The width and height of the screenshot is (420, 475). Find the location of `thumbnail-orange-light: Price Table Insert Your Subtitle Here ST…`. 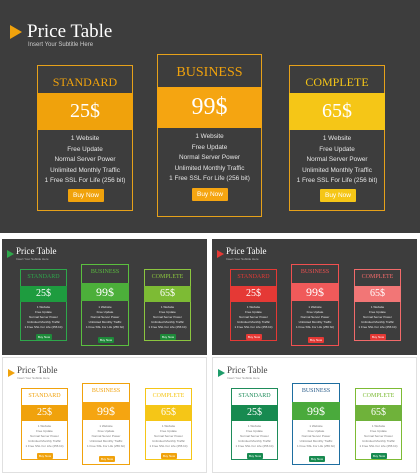

thumbnail-orange-light: Price Table Insert Your Subtitle Here ST… is located at coordinates (104, 415).